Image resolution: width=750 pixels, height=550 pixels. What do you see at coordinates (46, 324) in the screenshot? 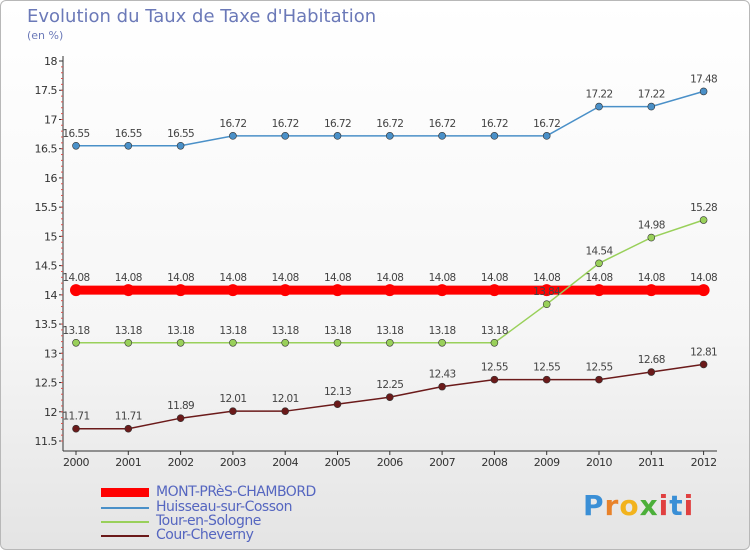
I see `y-tick-label: 13.5` at bounding box center [46, 324].